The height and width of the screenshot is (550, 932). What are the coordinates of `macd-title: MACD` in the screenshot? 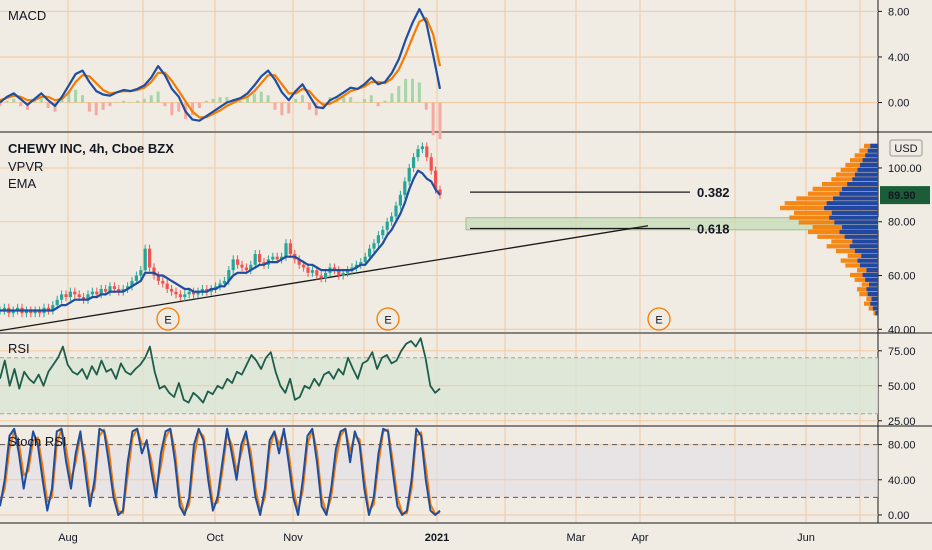 It's located at (27, 15).